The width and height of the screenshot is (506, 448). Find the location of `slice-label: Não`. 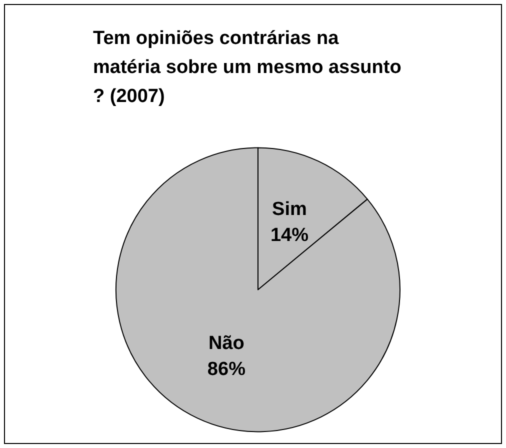

slice-label: Não is located at coordinates (226, 343).